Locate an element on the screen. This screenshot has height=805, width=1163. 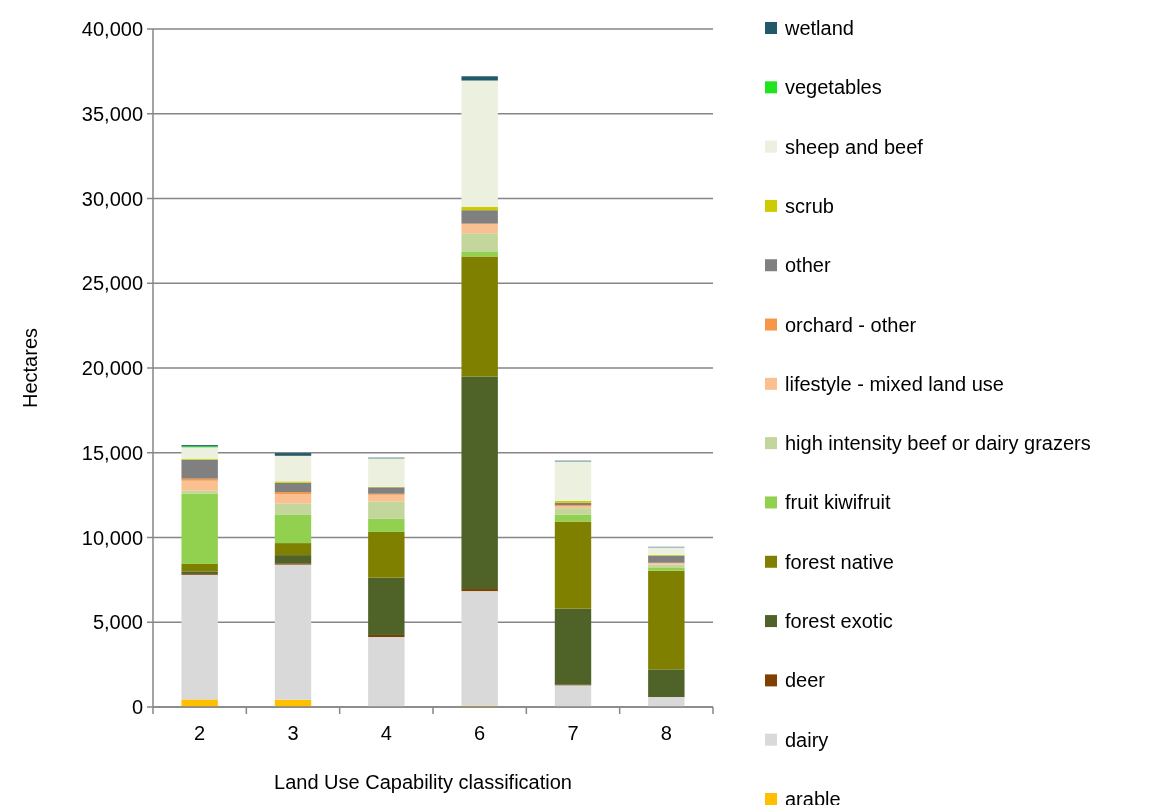
y-tick-label: 25,000 is located at coordinates (112, 283).